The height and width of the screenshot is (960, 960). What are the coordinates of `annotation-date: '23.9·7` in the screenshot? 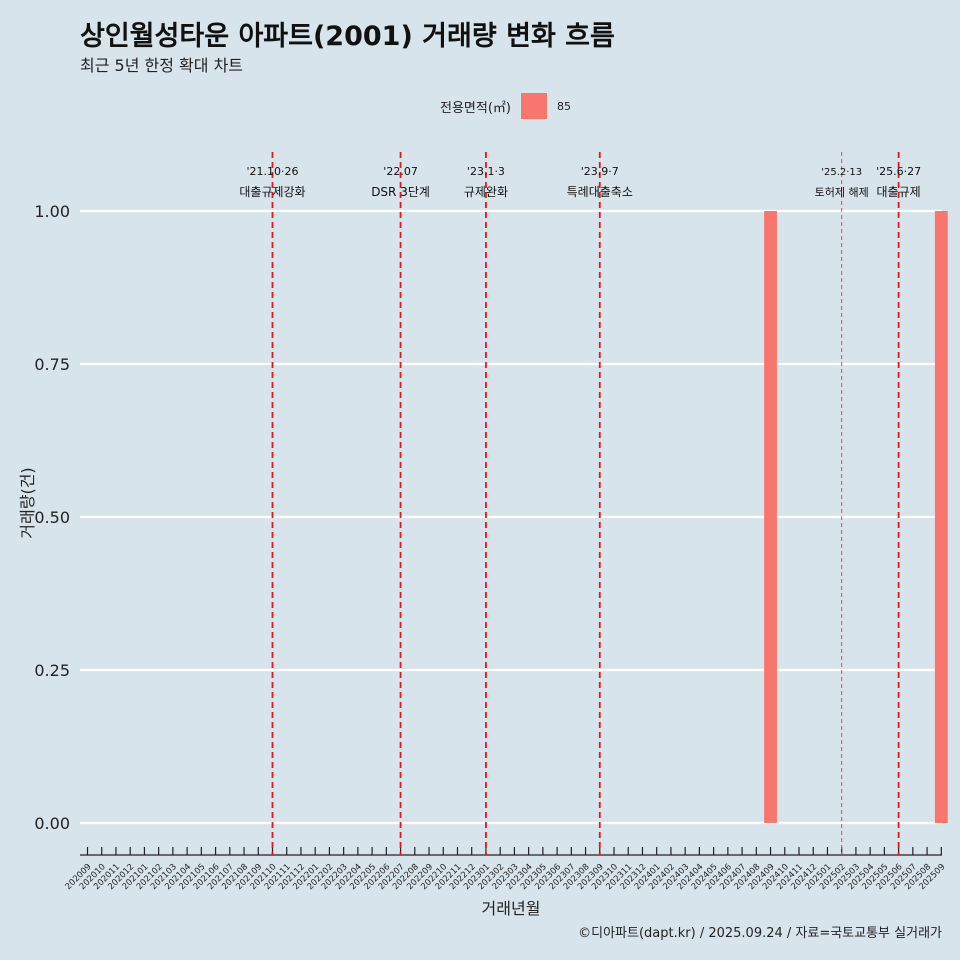 It's located at (600, 171).